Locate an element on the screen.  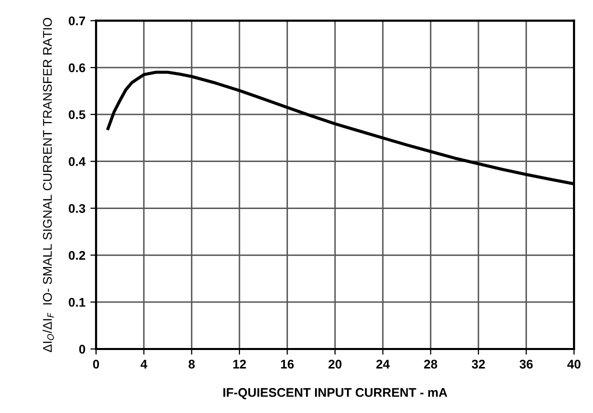
x-tick-label: 12 is located at coordinates (239, 364).